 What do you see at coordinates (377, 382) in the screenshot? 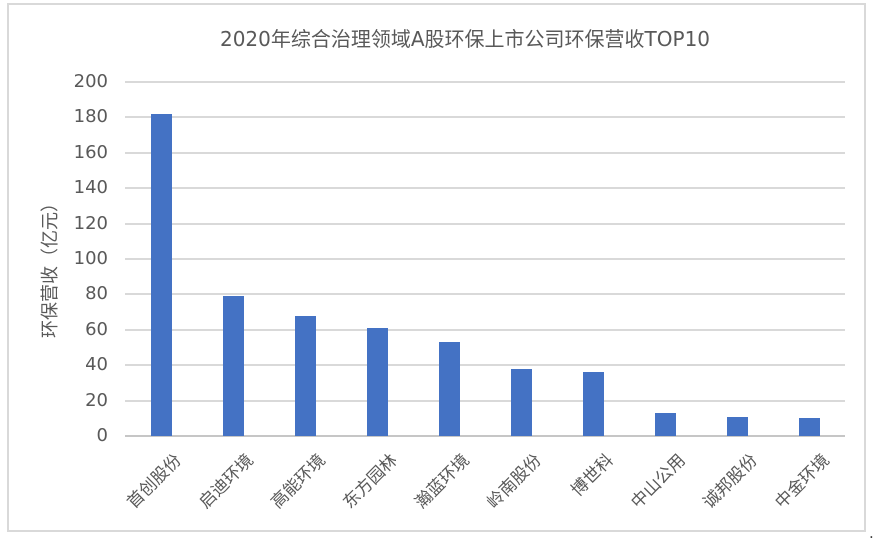
I see `bar-东方园林` at bounding box center [377, 382].